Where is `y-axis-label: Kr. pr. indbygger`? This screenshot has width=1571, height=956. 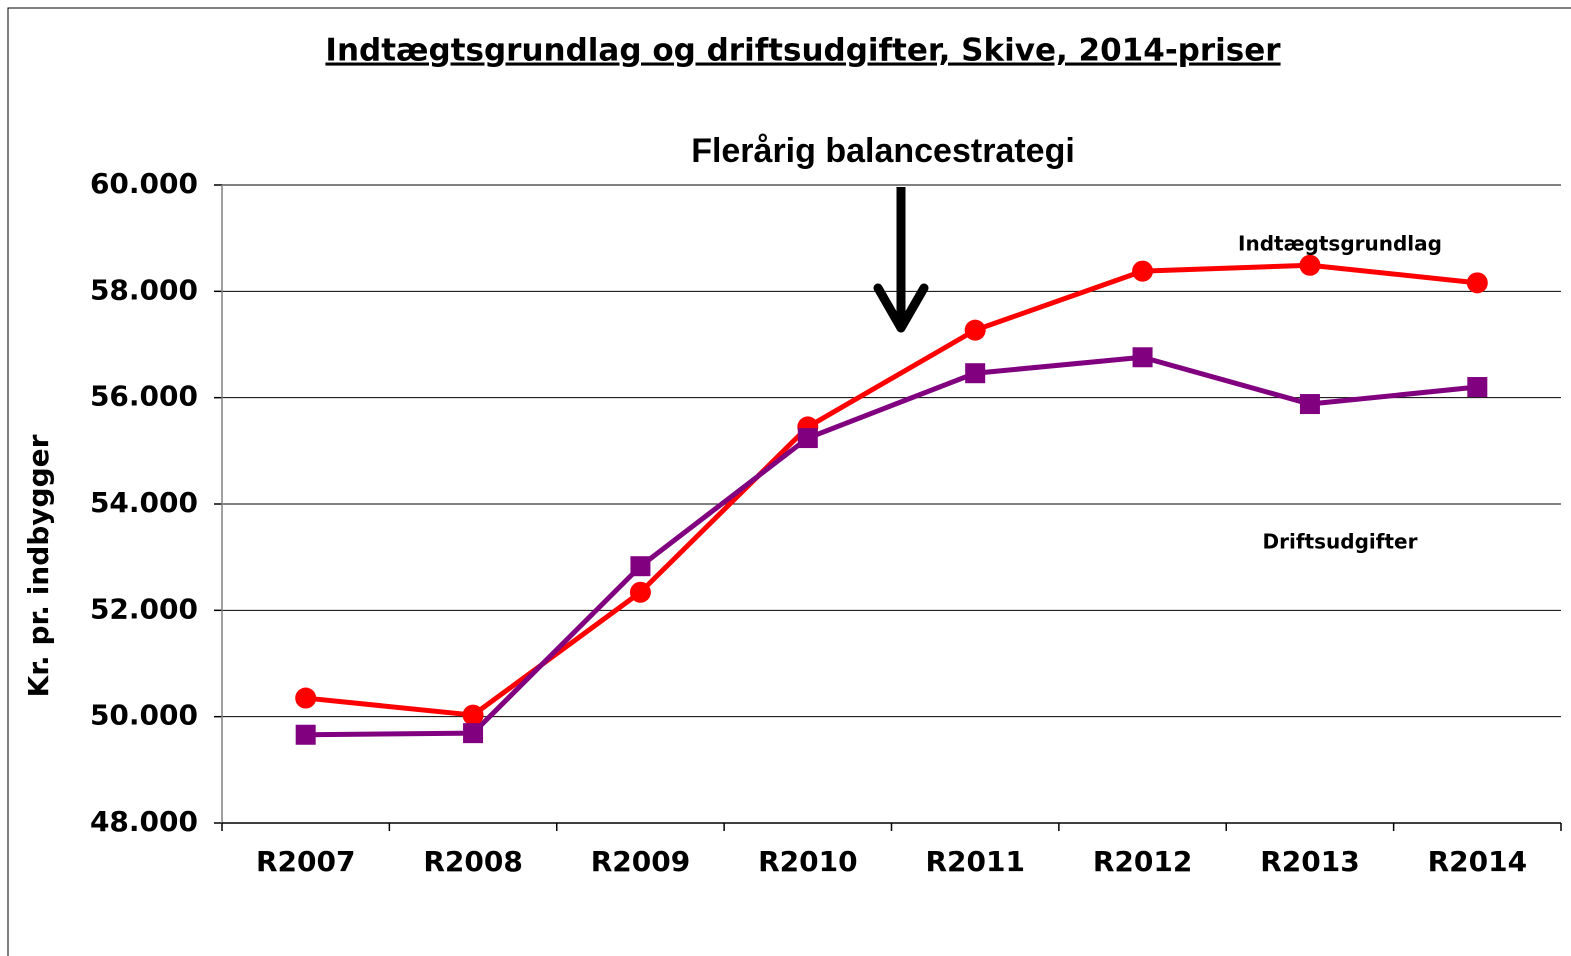 y-axis-label: Kr. pr. indbygger is located at coordinates (38, 565).